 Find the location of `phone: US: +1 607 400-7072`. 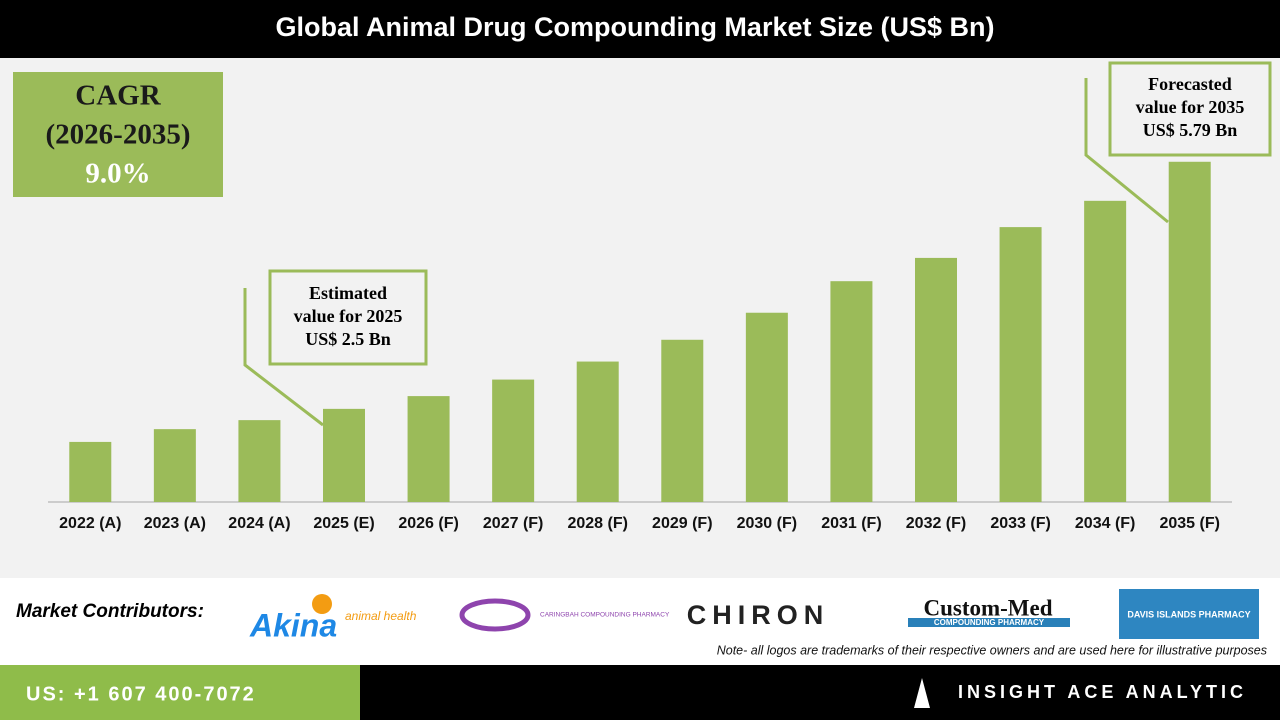

phone: US: +1 607 400-7072 is located at coordinates (141, 694).